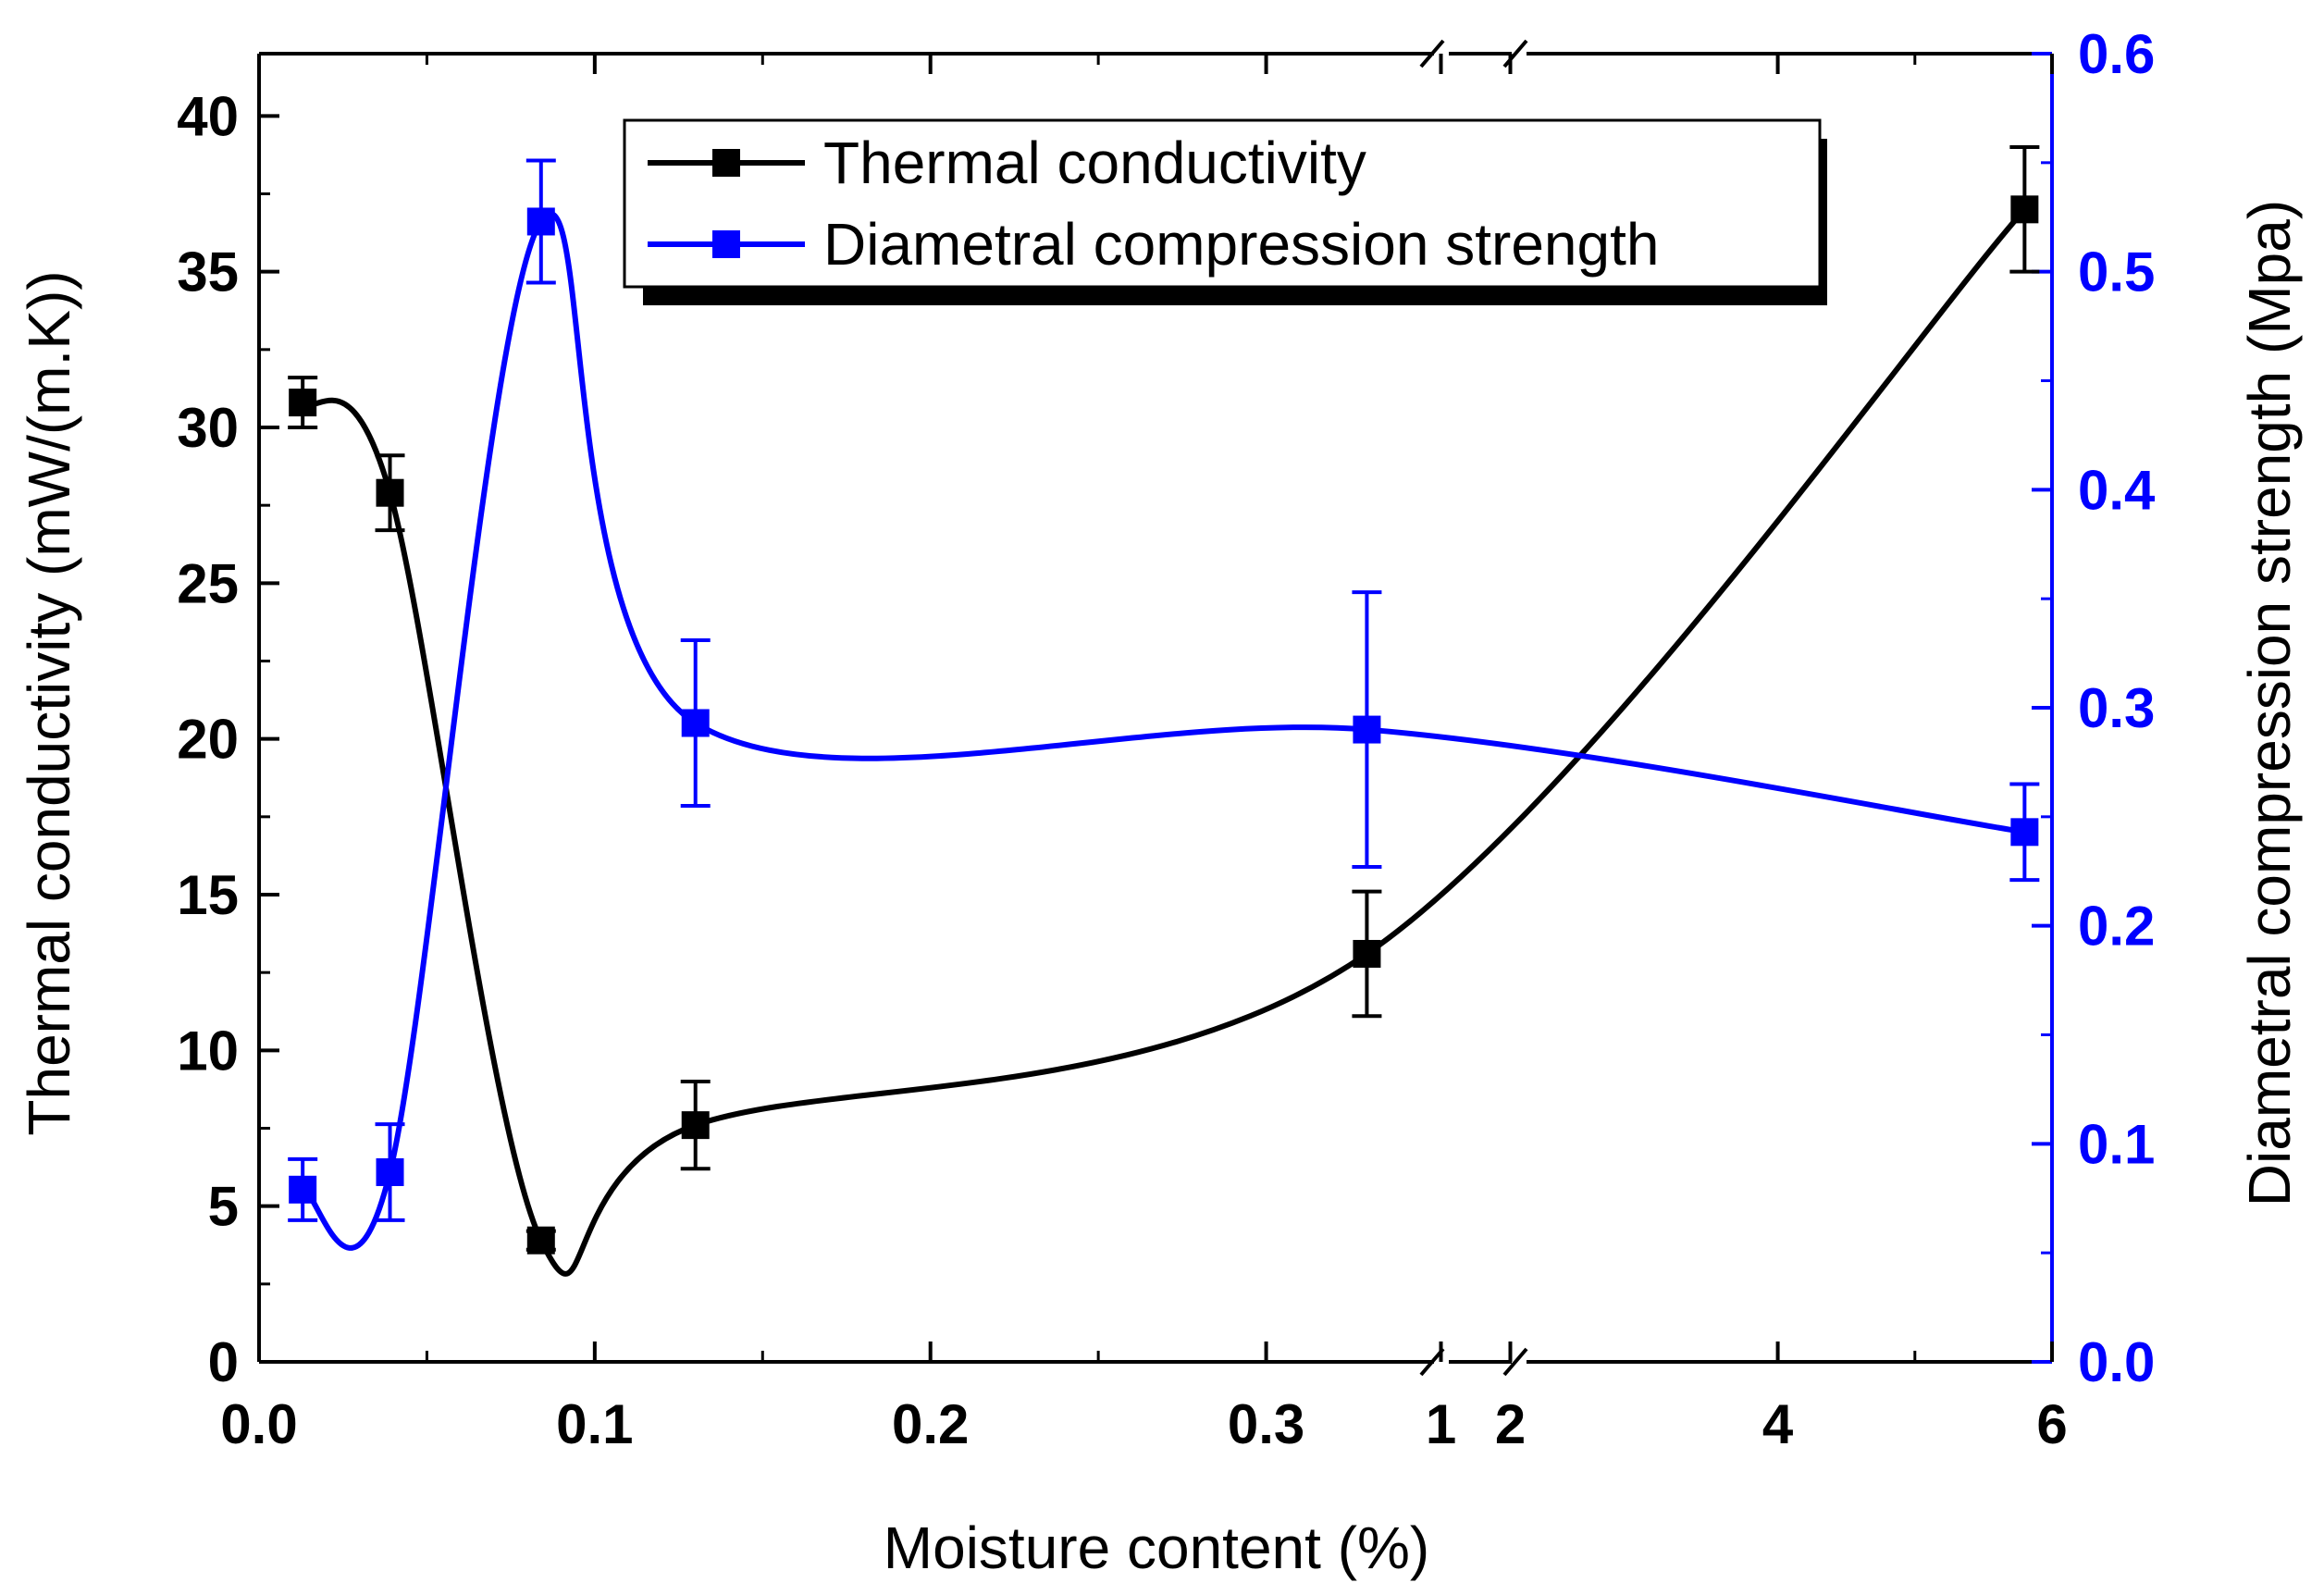 The height and width of the screenshot is (1595, 2324). What do you see at coordinates (208, 272) in the screenshot?
I see `y-left-tick-label: 35` at bounding box center [208, 272].